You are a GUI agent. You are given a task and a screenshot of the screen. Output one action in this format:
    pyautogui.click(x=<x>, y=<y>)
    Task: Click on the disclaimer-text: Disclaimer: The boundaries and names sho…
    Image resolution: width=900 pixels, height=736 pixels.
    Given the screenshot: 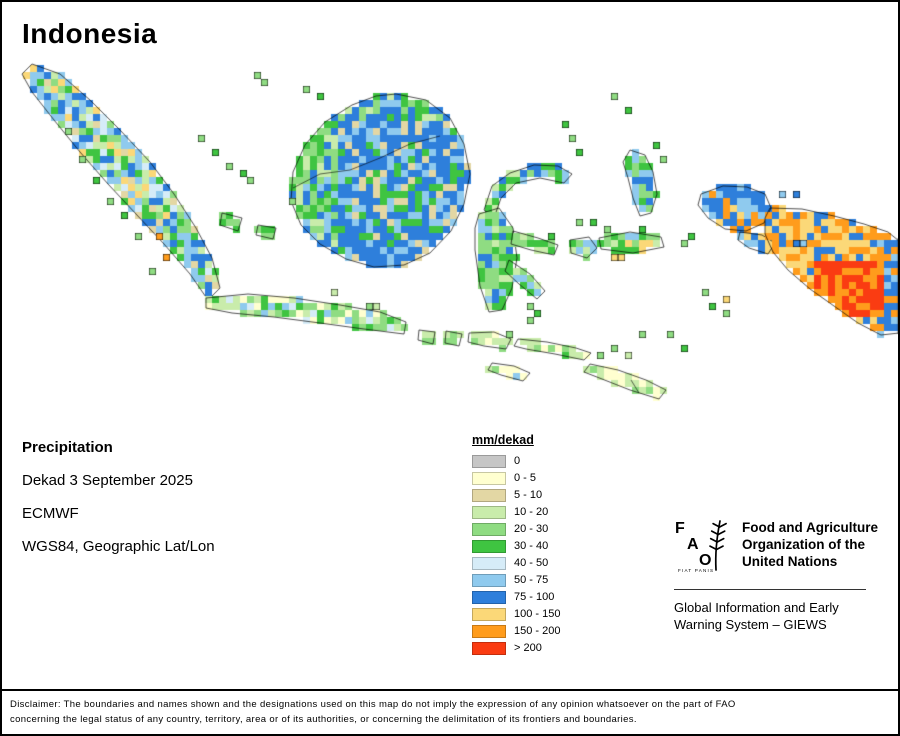 What is the action you would take?
    pyautogui.click(x=450, y=711)
    